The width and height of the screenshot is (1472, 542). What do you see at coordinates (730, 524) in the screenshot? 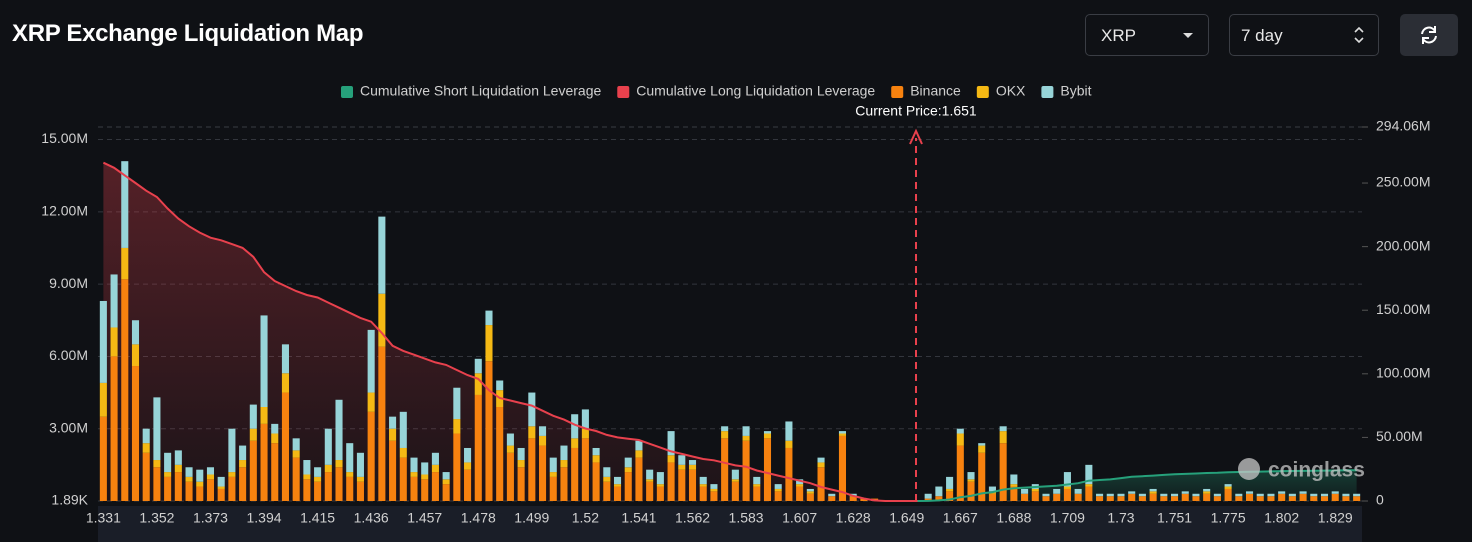
I see `zoom-strip` at bounding box center [730, 524].